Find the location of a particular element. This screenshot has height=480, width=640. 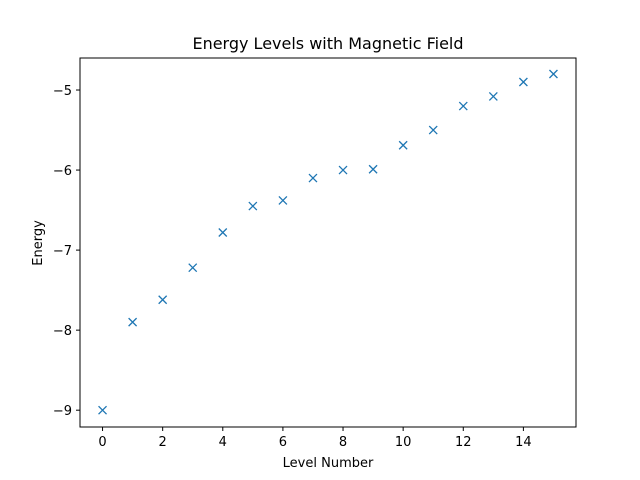

x-tick-label: 14 is located at coordinates (523, 442).